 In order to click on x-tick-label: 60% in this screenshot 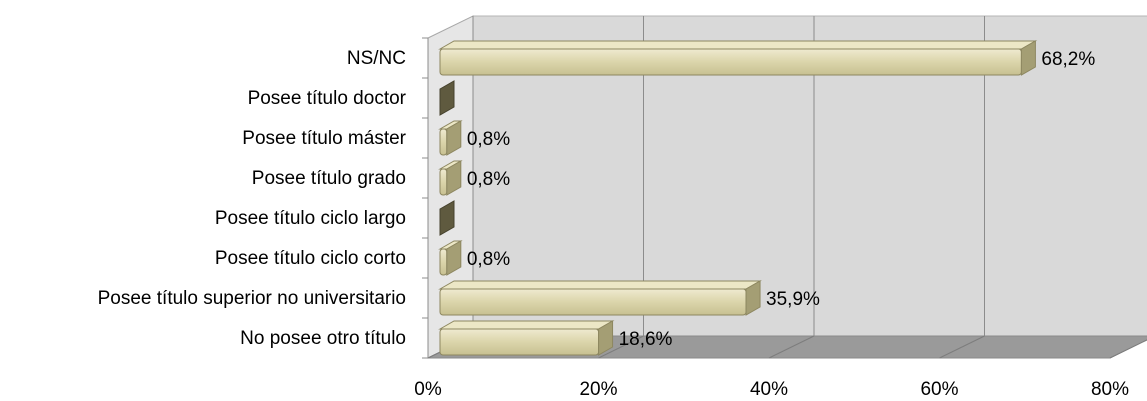, I will do `click(939, 389)`.